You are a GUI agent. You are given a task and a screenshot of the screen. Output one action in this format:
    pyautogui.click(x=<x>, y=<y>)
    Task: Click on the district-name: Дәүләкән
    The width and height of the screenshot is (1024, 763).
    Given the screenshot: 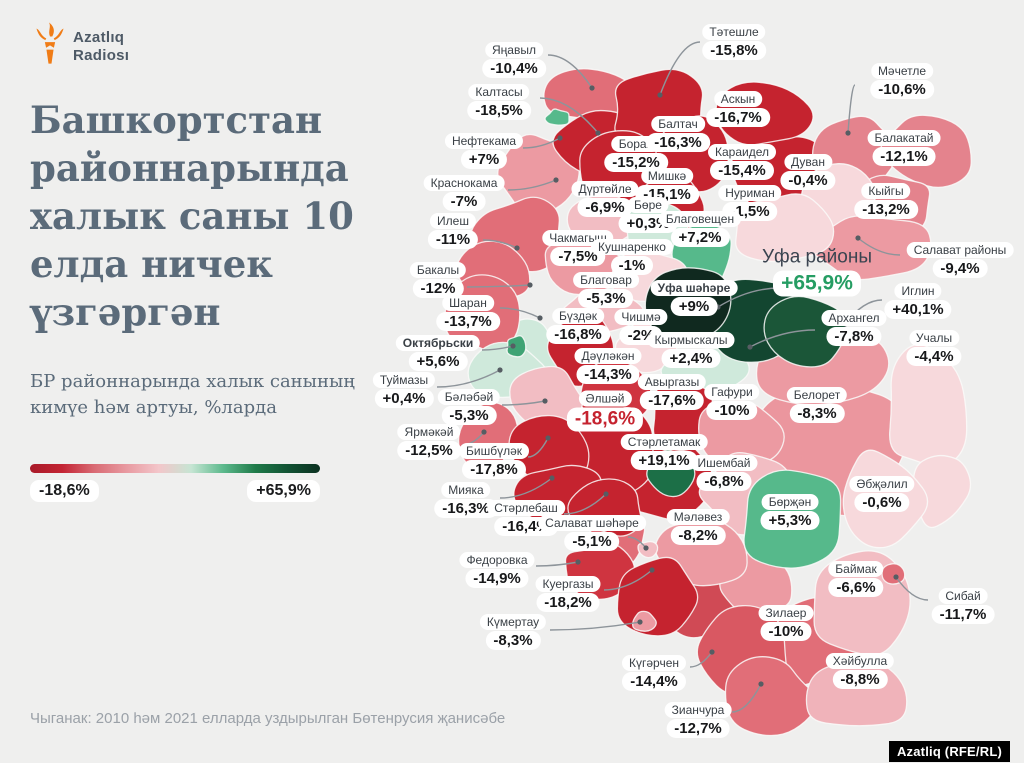 What is the action you would take?
    pyautogui.click(x=608, y=356)
    